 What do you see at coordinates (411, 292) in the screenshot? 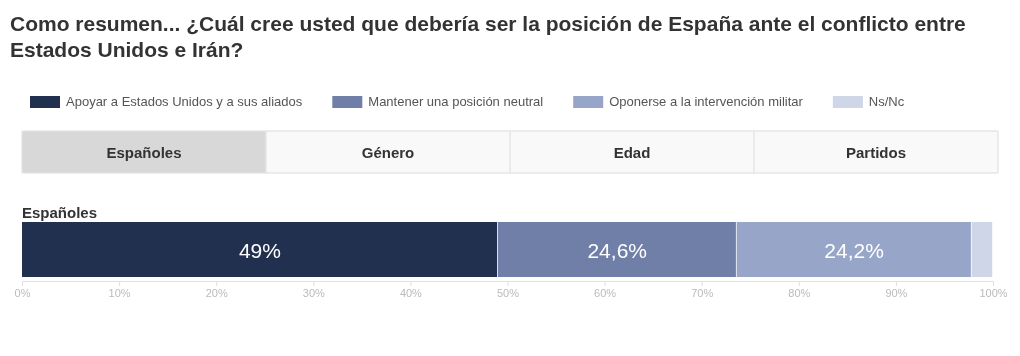
I see `x-tick-label: 40%` at bounding box center [411, 292].